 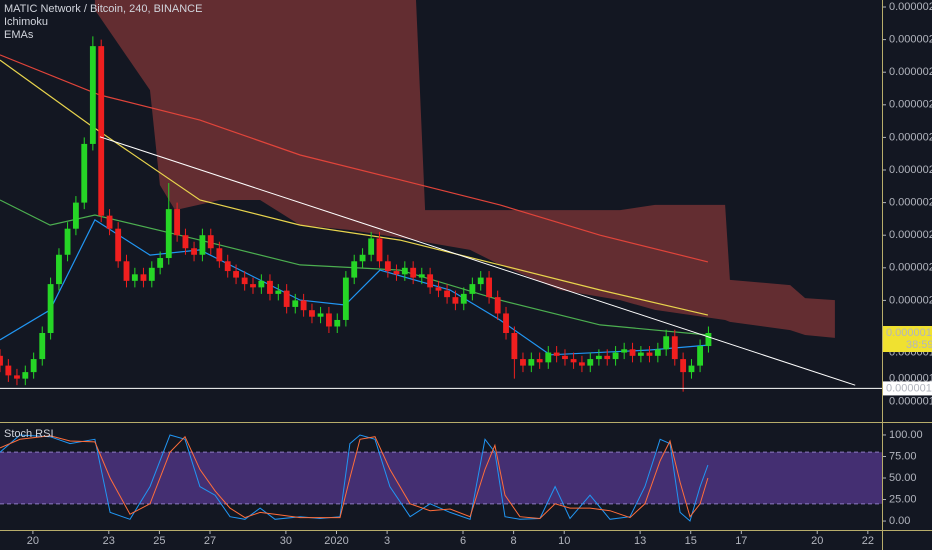 I want to click on stoch-line, so click(x=354, y=477).